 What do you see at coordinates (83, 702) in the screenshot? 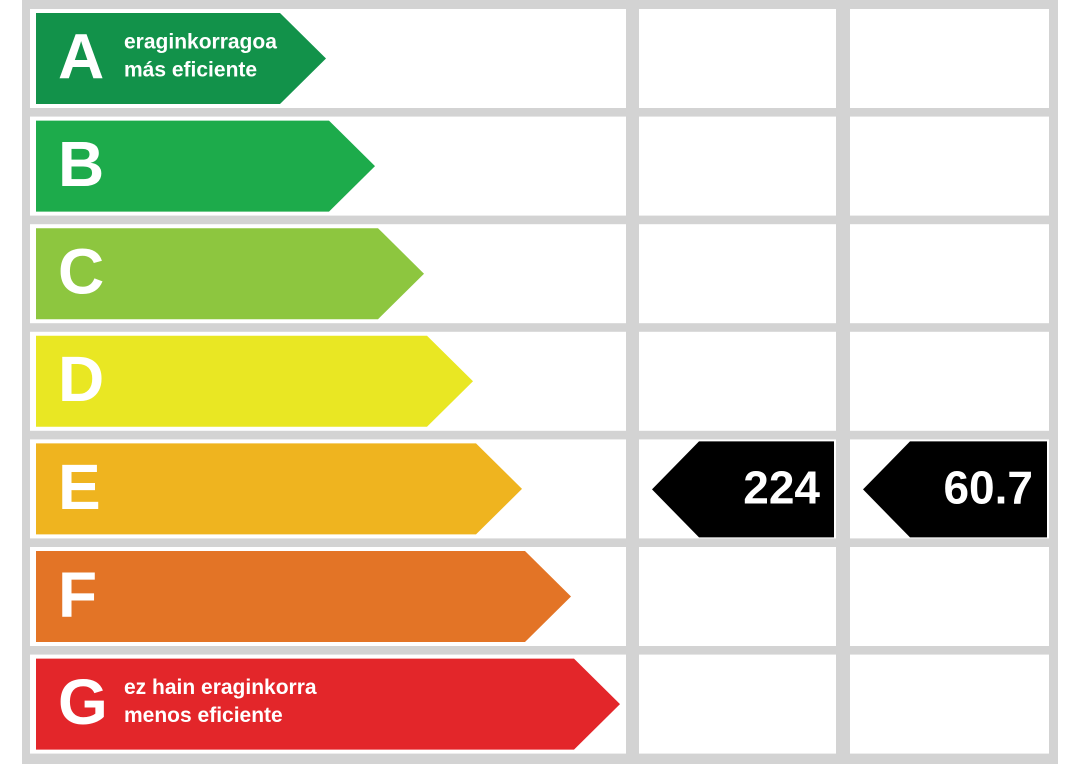
I see `class-letter: G` at bounding box center [83, 702].